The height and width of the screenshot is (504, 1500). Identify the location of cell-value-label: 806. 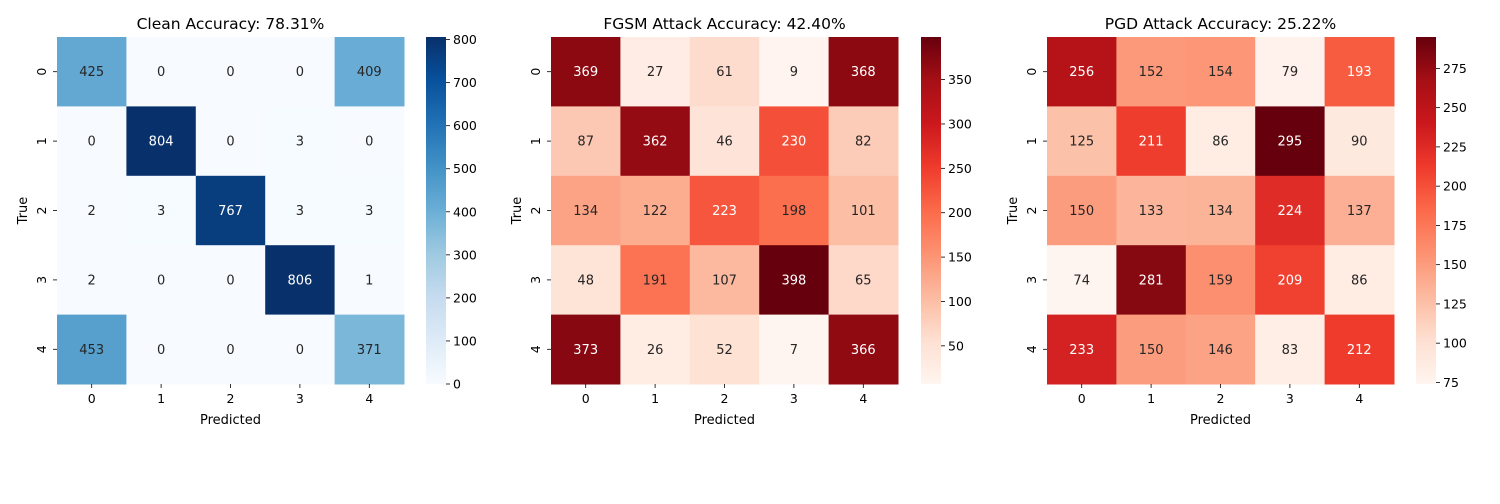
(299, 280).